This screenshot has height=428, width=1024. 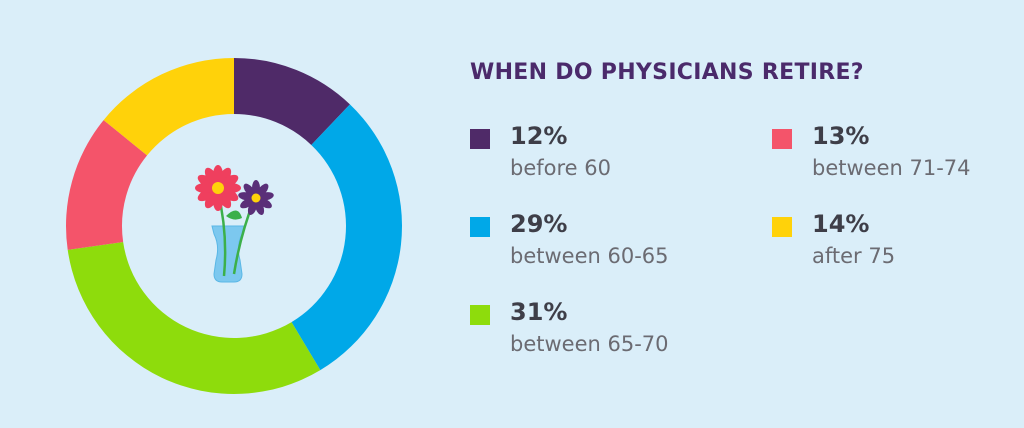 What do you see at coordinates (539, 136) in the screenshot?
I see `legend-percent: 12%` at bounding box center [539, 136].